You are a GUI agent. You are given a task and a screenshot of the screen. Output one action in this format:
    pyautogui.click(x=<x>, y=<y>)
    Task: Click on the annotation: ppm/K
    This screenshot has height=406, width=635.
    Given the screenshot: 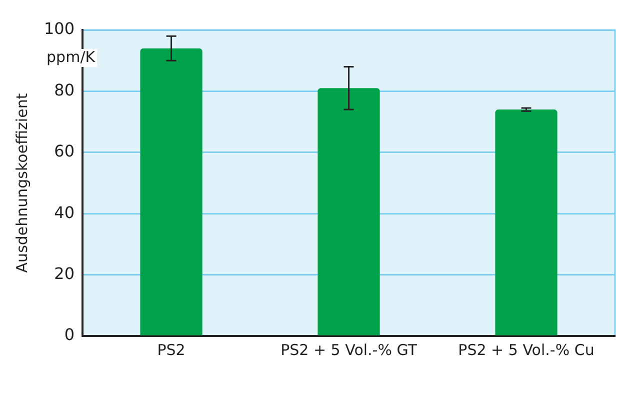 What is the action you would take?
    pyautogui.click(x=71, y=57)
    